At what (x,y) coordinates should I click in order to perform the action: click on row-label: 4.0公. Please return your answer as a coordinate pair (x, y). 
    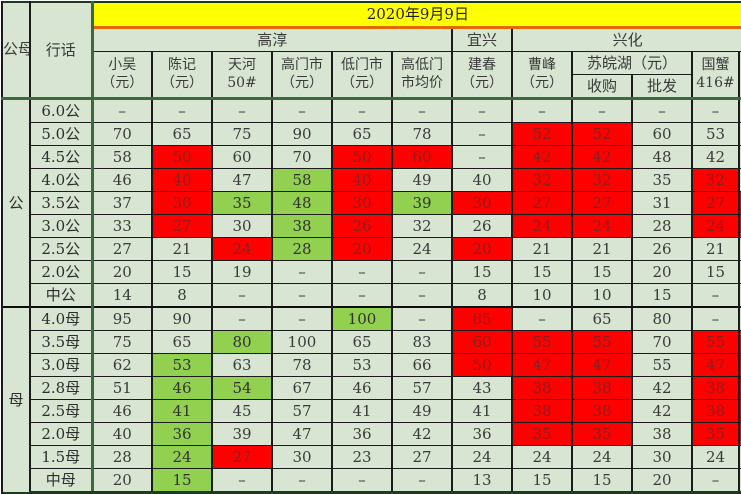
    Looking at the image, I should click on (61, 180).